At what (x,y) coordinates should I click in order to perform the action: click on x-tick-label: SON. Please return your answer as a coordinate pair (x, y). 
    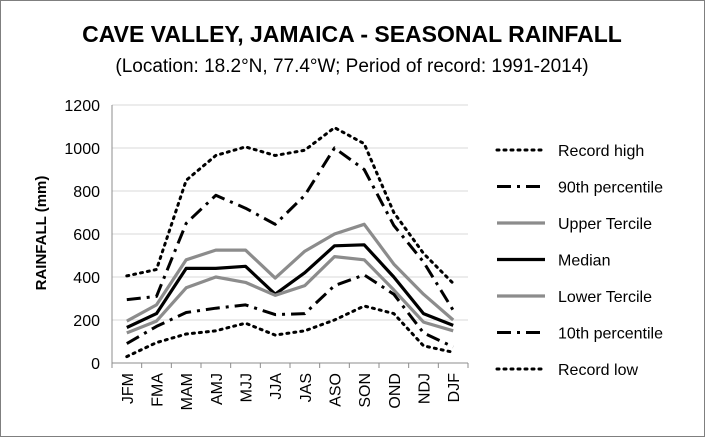
    Looking at the image, I should click on (365, 390).